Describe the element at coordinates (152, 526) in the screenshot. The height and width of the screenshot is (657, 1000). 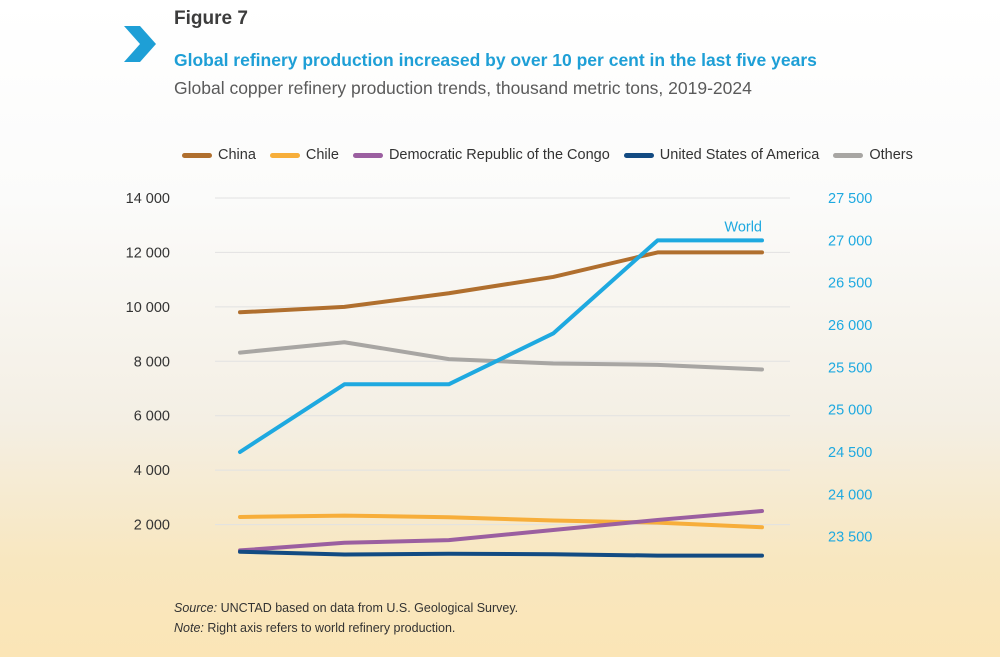
I see `y-left-tick-label: 2 000` at that location.